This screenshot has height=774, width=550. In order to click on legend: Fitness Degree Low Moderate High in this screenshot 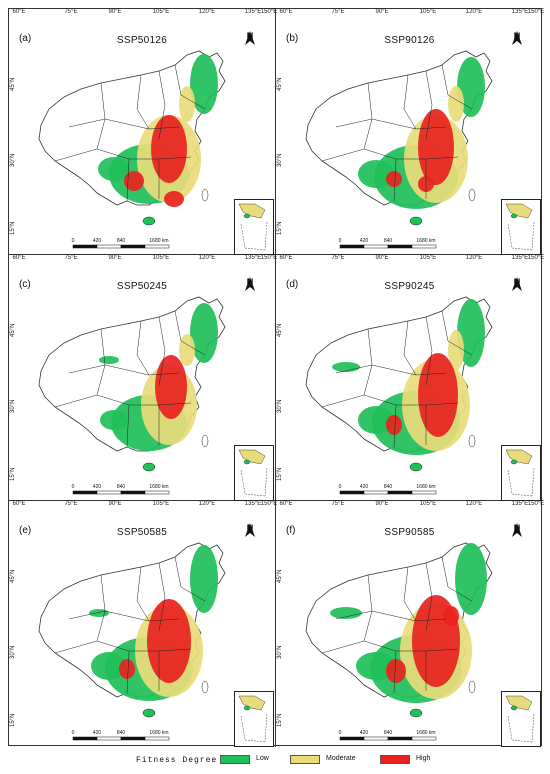, I will do `click(275, 762)`.